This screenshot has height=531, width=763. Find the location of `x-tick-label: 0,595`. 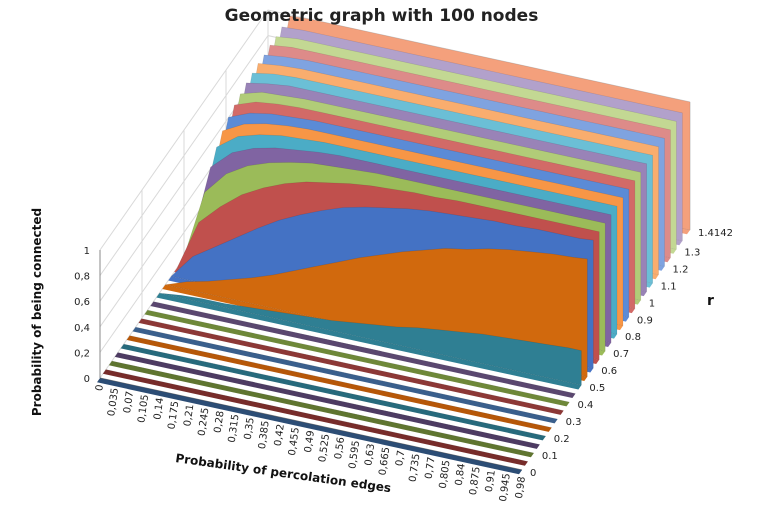

x-tick-label: 0,595 is located at coordinates (354, 455).